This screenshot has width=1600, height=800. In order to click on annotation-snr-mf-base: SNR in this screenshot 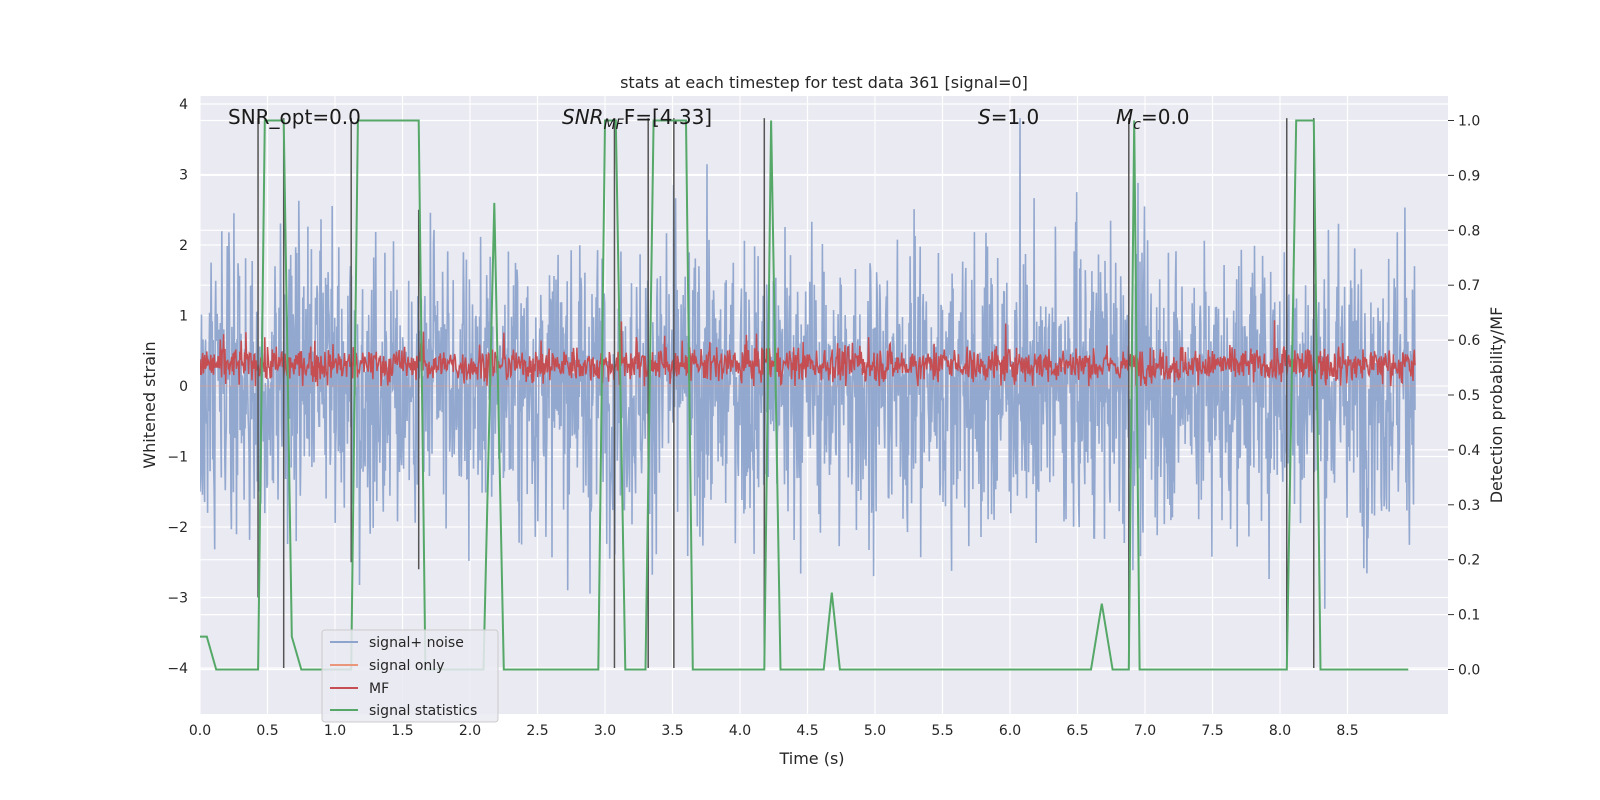, I will do `click(583, 117)`.